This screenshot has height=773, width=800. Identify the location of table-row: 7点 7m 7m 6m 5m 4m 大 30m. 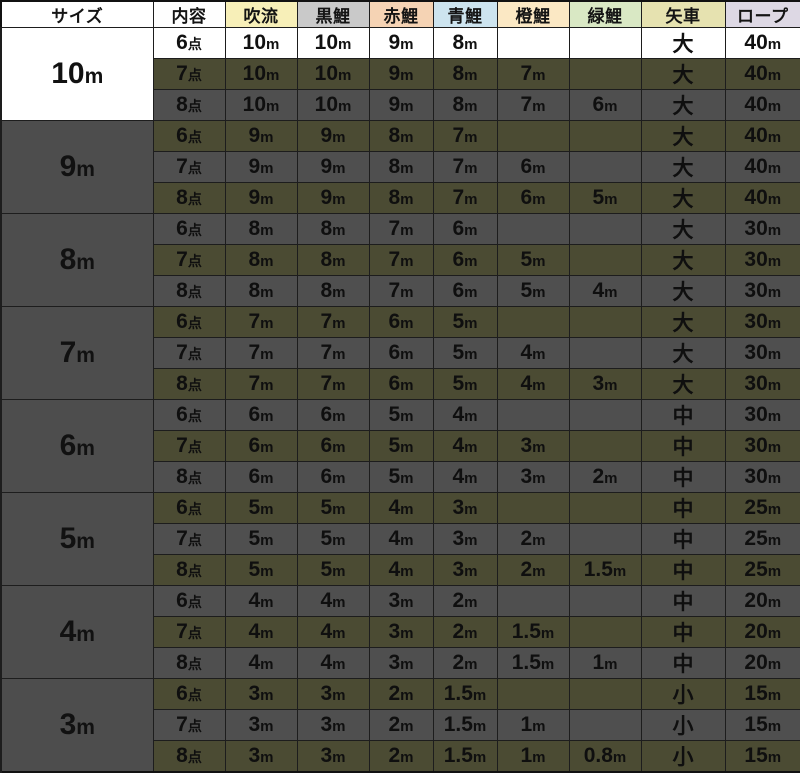
(400, 353).